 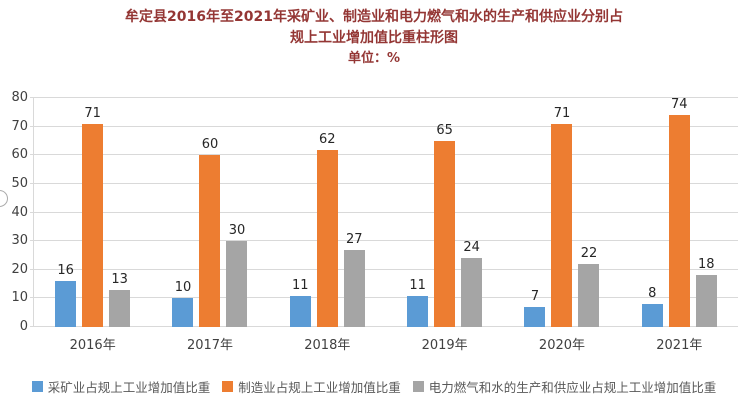 I want to click on chart-title-line1: 牟定县2016年至2021年采矿业、制造业和电力燃气和水的生产和供应业分别占, so click(x=374, y=17).